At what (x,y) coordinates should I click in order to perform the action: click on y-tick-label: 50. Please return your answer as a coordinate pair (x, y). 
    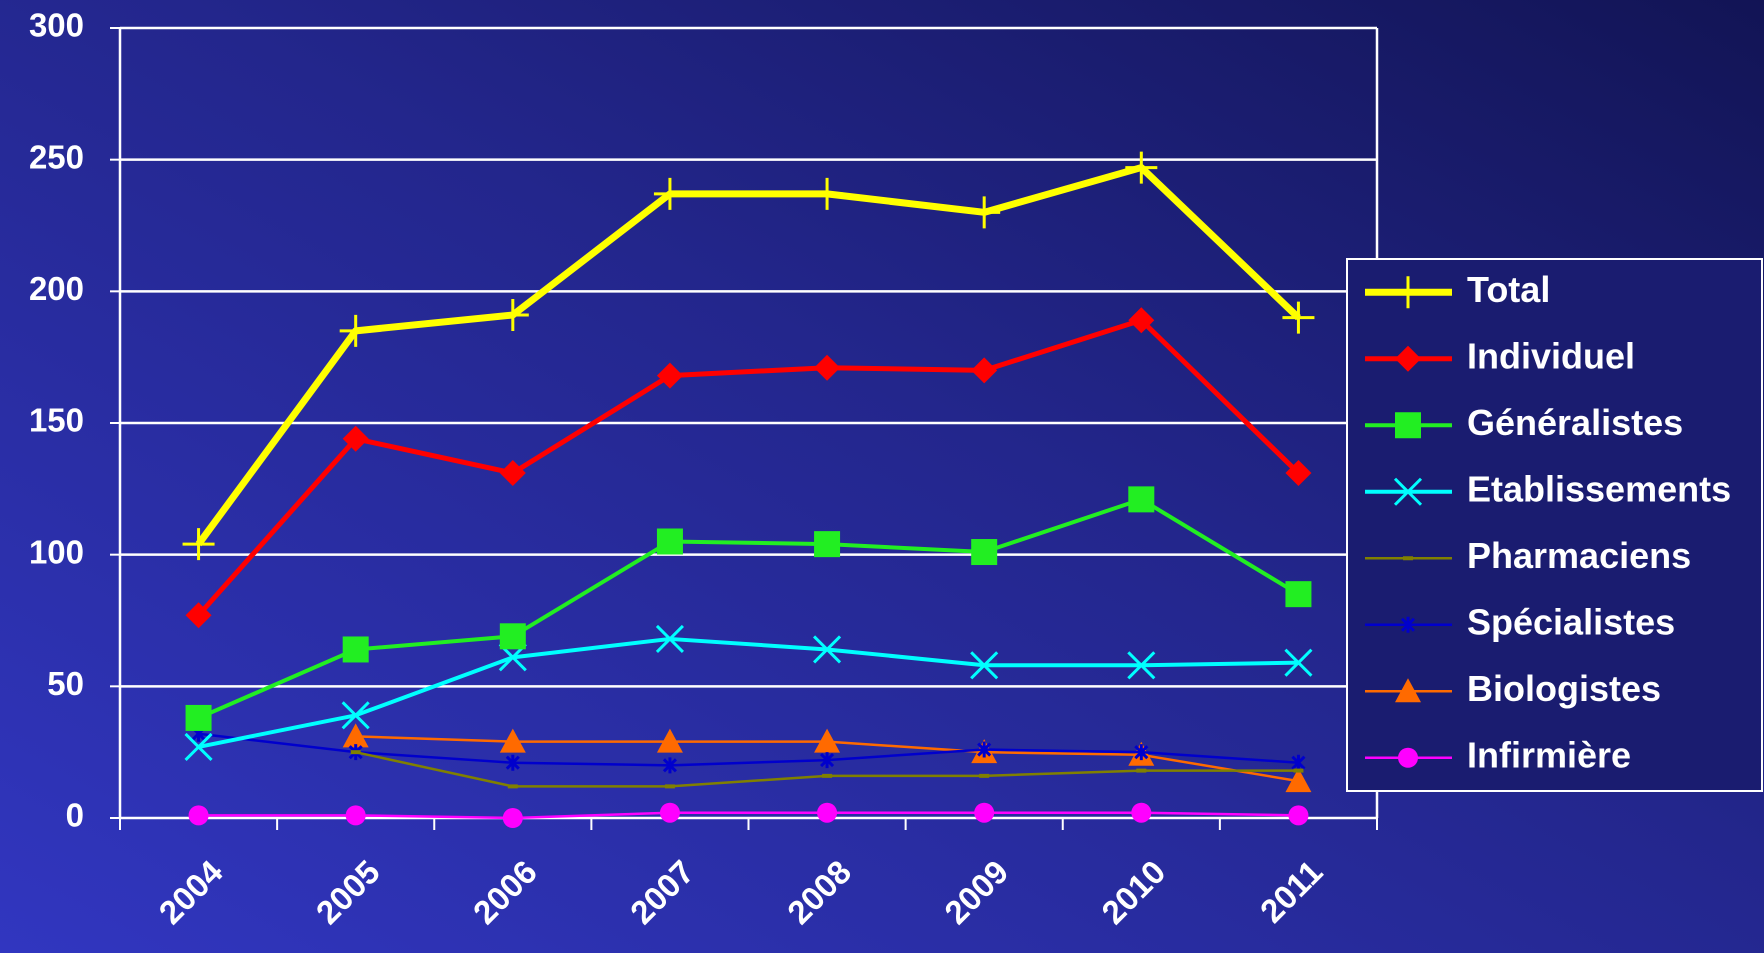
    Looking at the image, I should click on (65, 683).